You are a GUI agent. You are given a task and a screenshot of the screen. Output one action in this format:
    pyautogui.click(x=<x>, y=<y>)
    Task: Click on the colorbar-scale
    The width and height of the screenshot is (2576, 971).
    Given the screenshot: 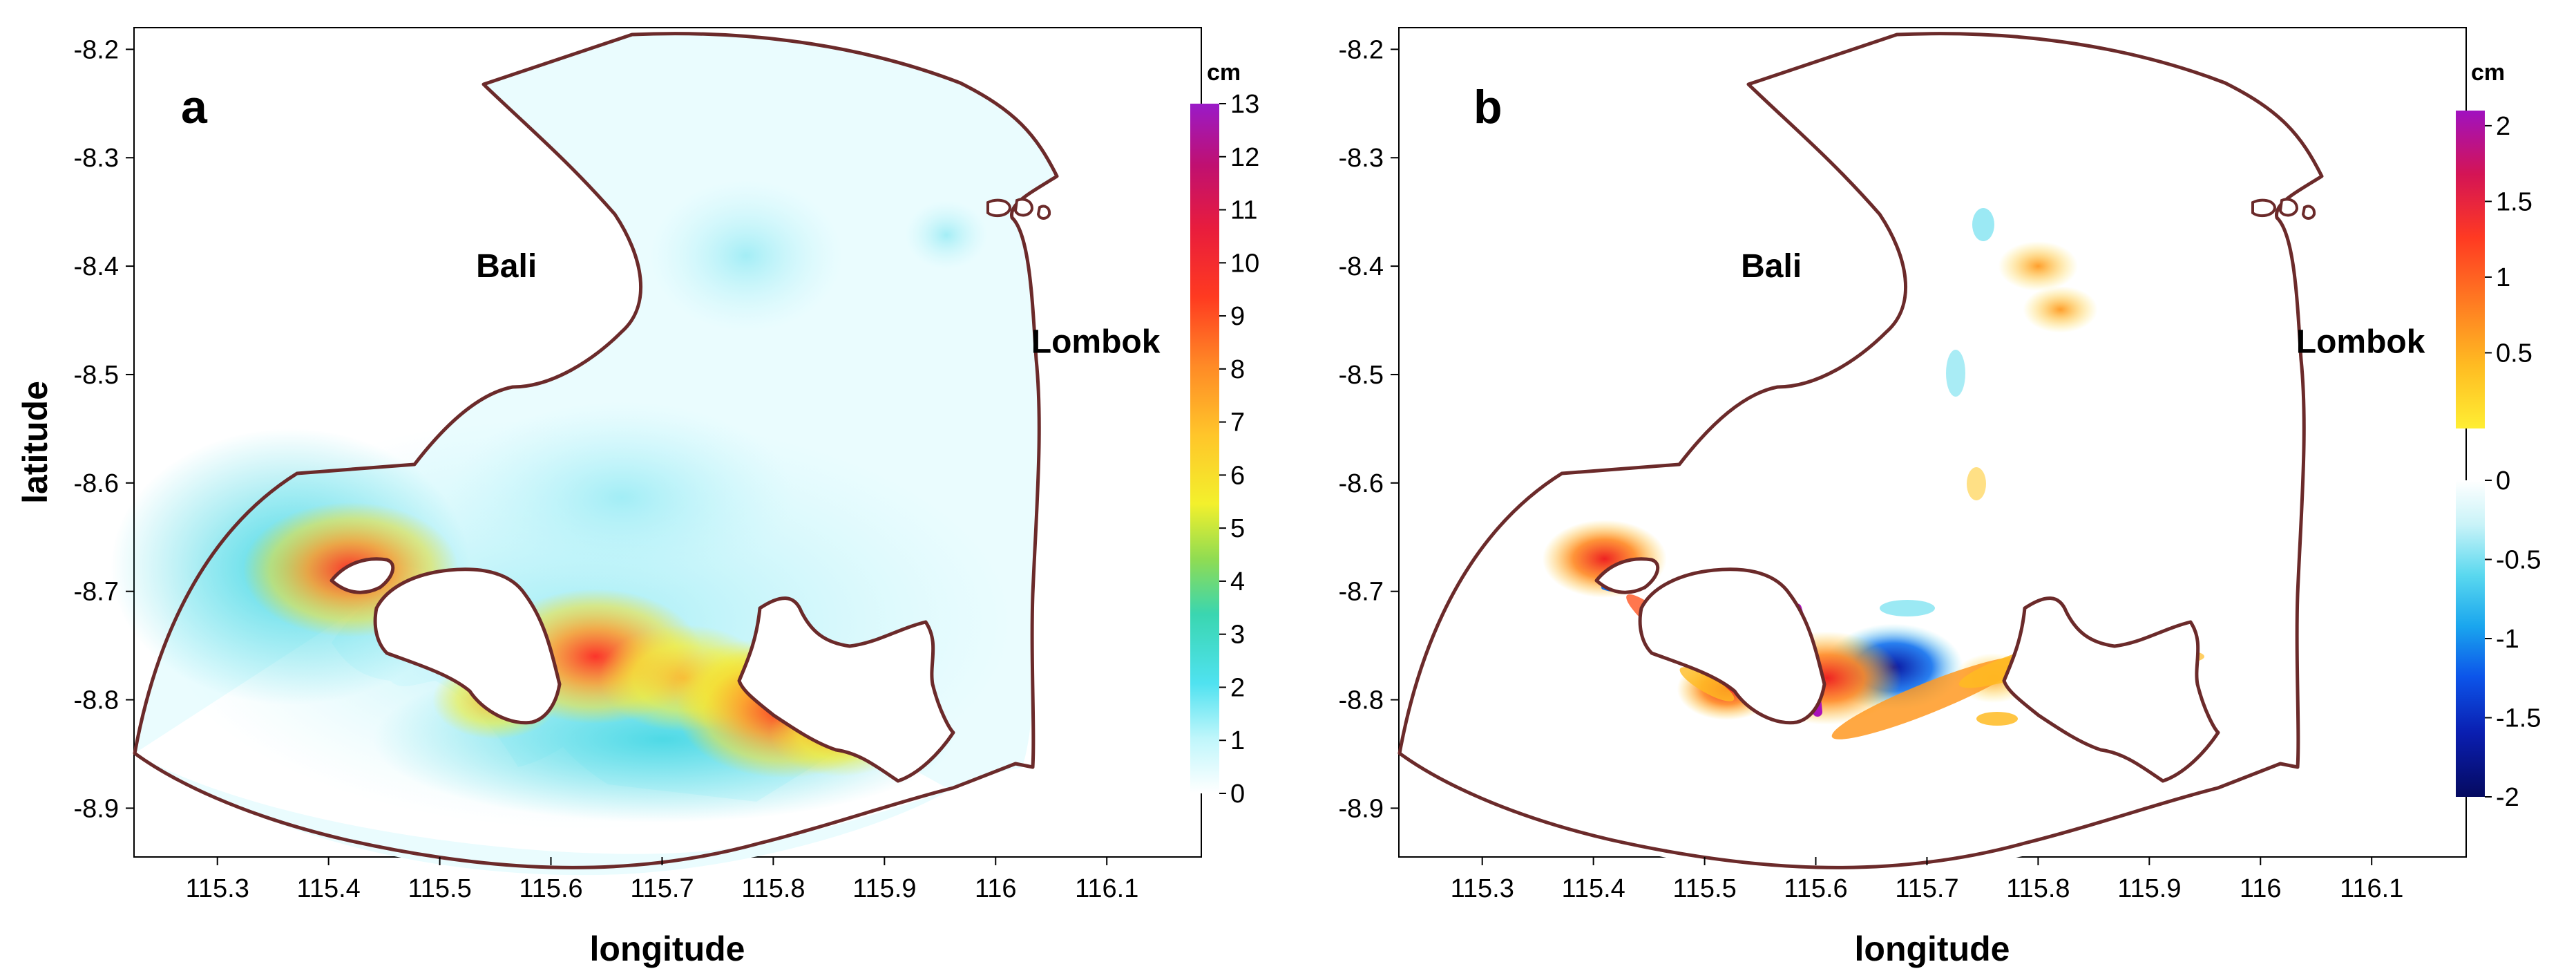 What is the action you would take?
    pyautogui.click(x=1204, y=448)
    